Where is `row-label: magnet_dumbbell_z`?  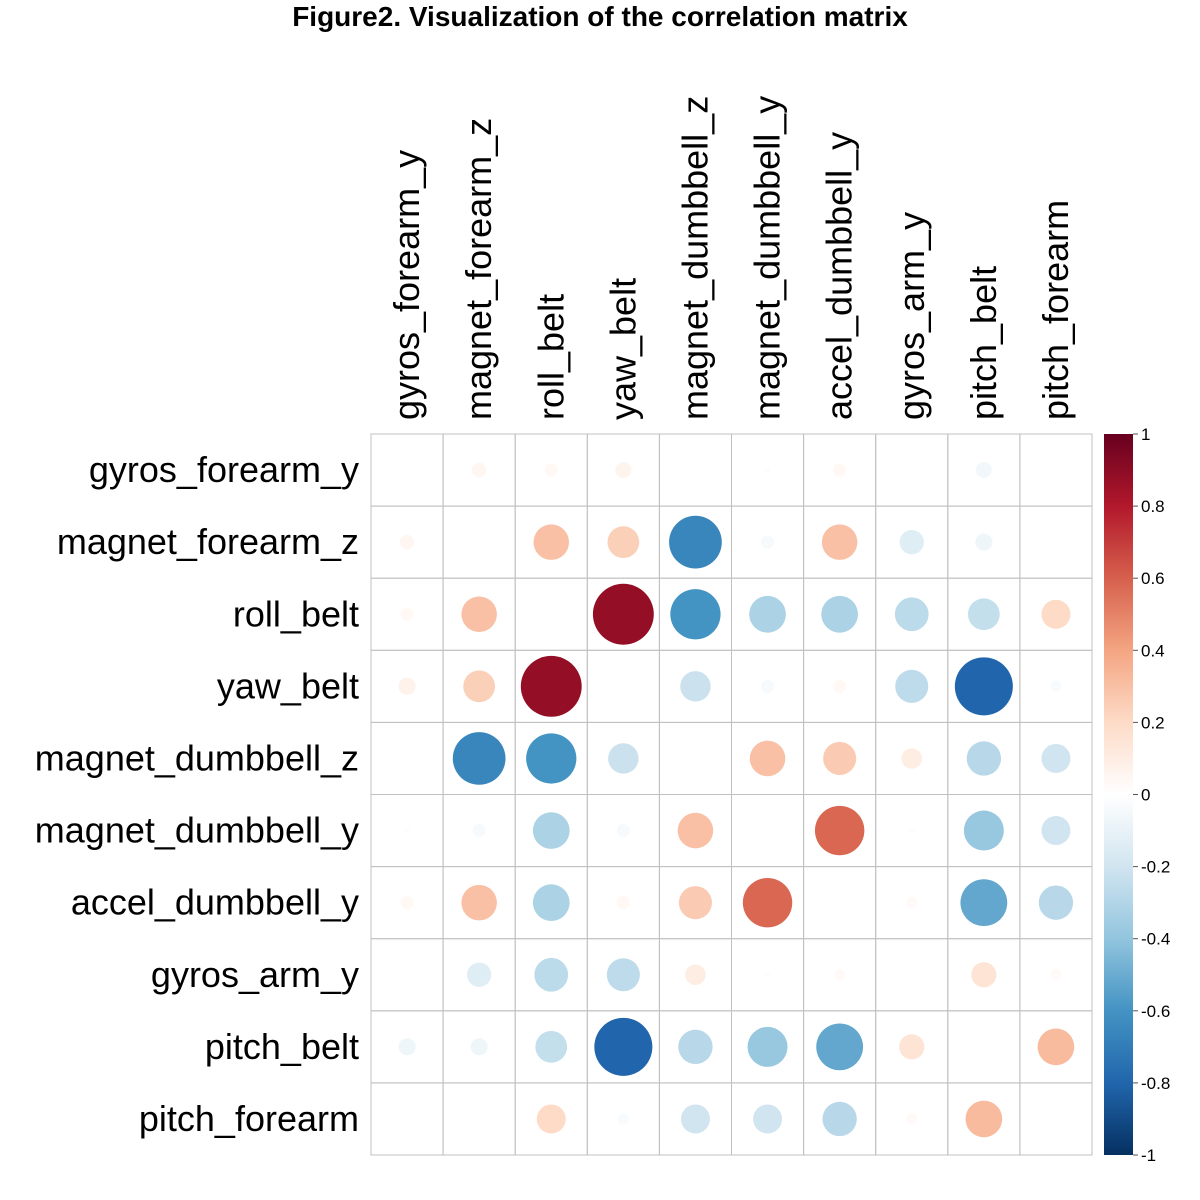 row-label: magnet_dumbbell_z is located at coordinates (197, 757).